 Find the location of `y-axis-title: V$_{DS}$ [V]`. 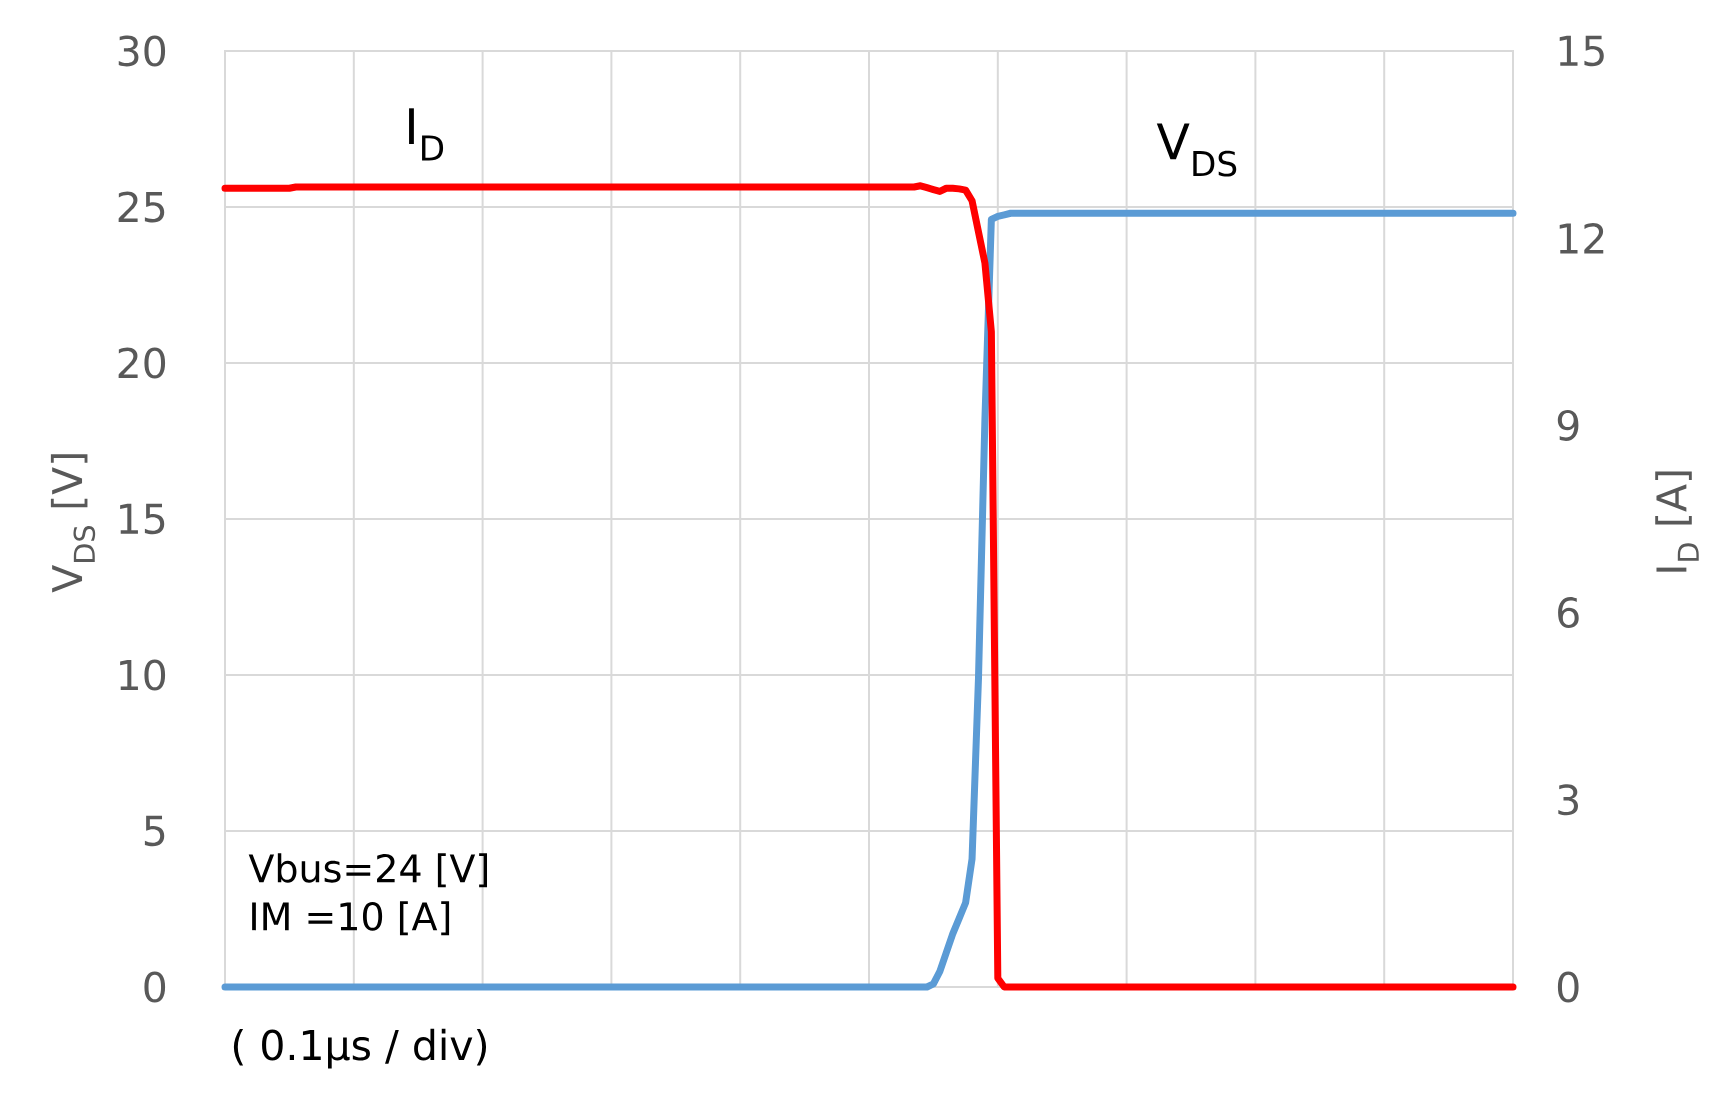

y-axis-title: V$_{DS}$ [V] is located at coordinates (73, 523).